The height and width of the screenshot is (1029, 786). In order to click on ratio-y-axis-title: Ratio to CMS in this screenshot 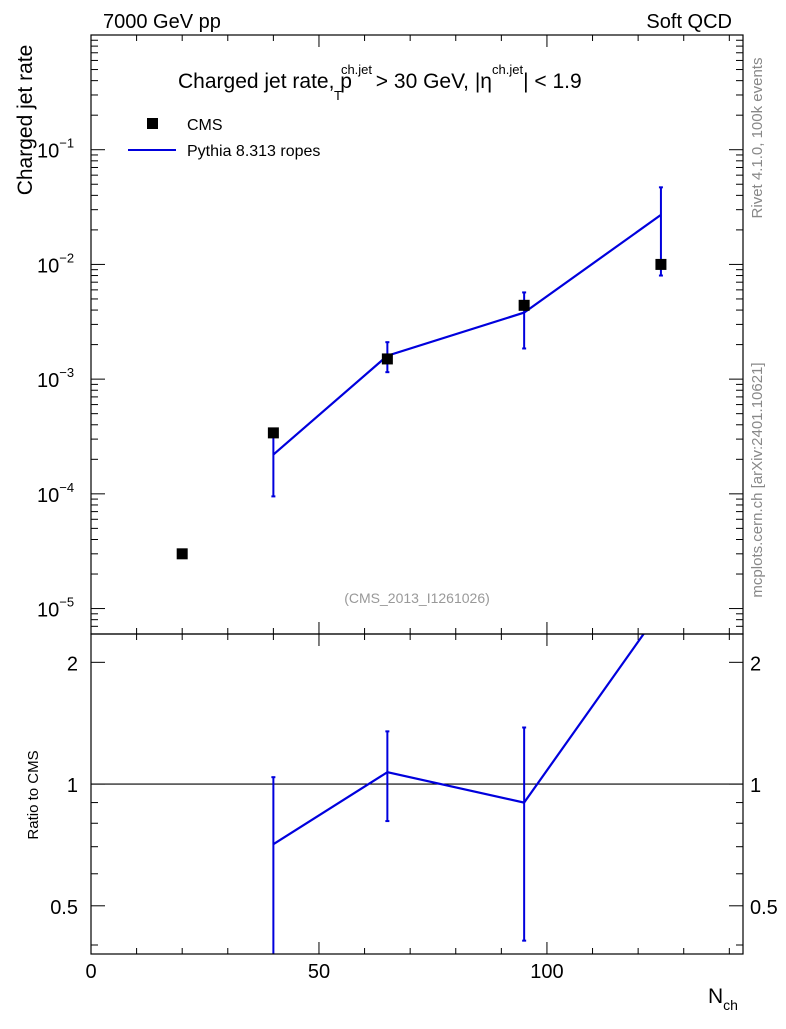, I will do `click(33, 794)`.